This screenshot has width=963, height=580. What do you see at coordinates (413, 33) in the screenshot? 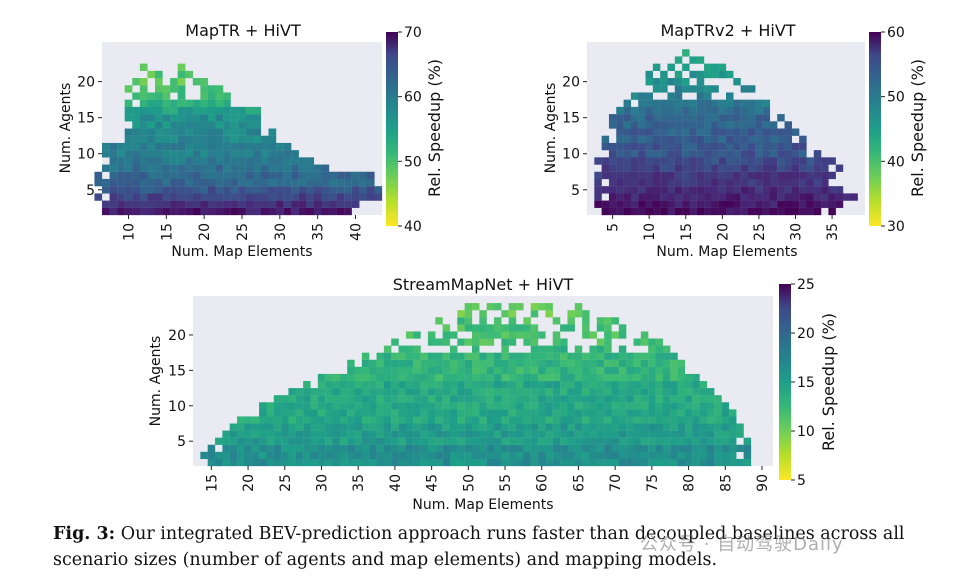
I see `colorbar-tick-label: 70` at bounding box center [413, 33].